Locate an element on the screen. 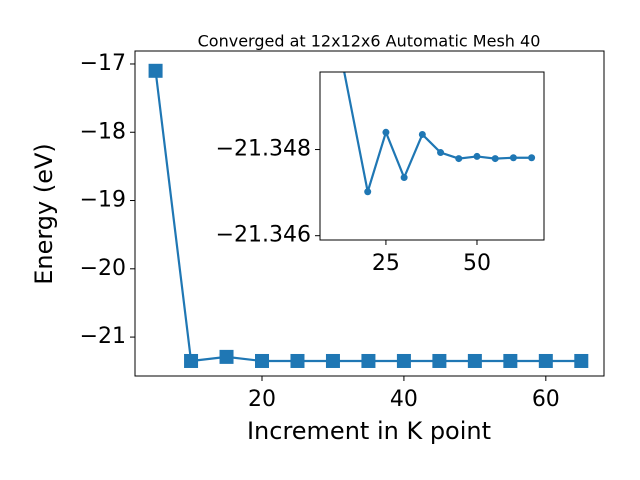 The height and width of the screenshot is (480, 640). y-tick-label: −21 is located at coordinates (103, 336).